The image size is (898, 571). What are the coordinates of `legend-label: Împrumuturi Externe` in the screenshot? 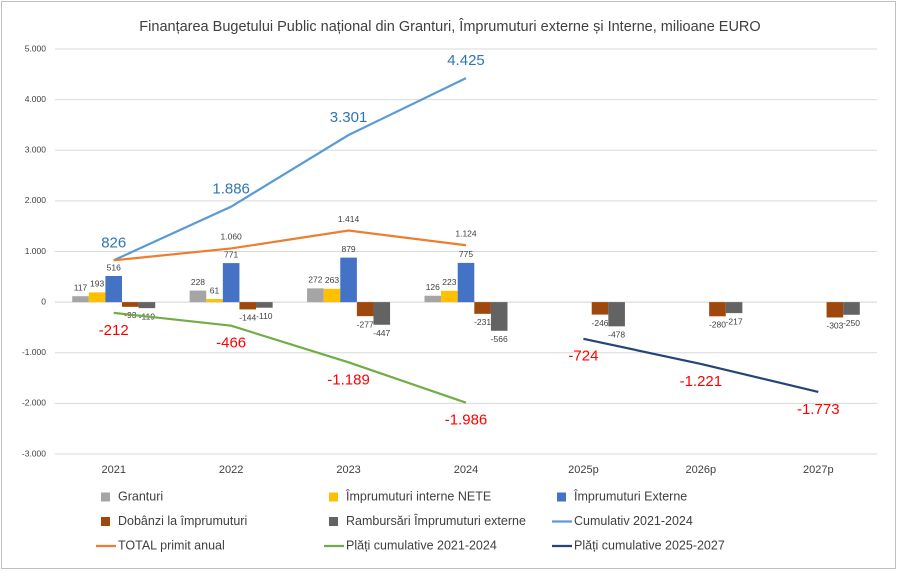 It's located at (630, 495).